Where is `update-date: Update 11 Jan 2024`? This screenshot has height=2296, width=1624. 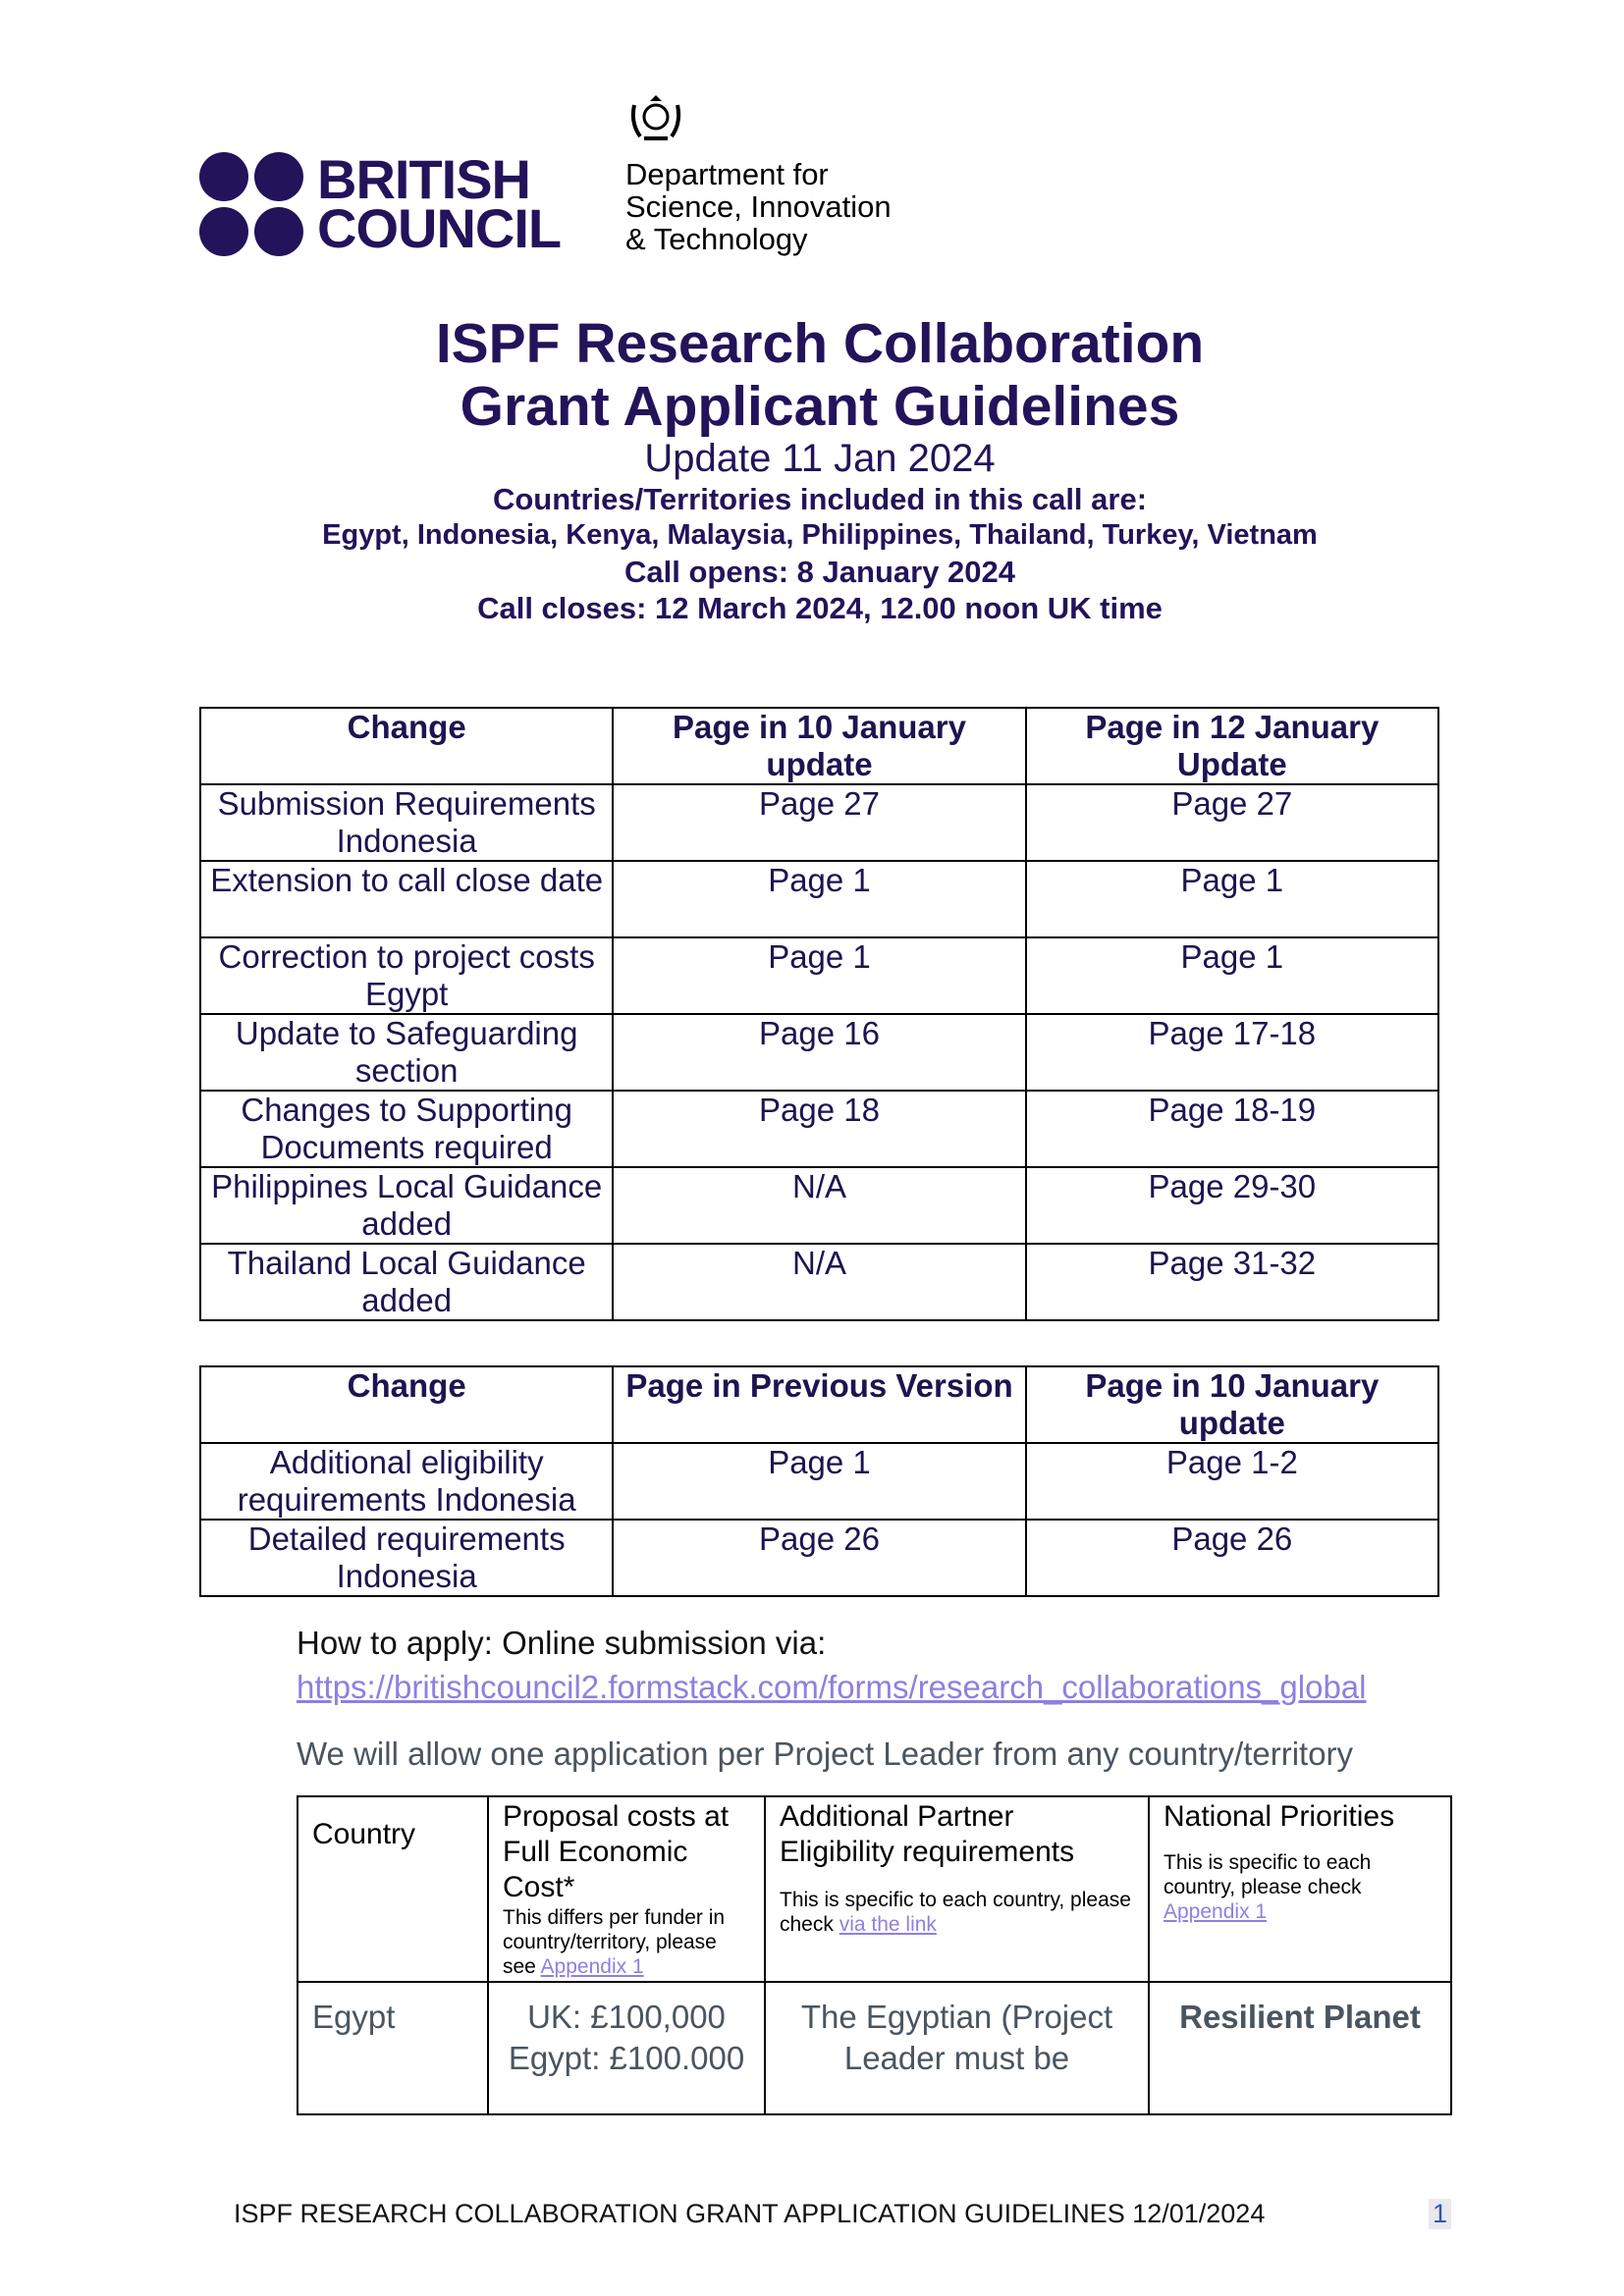 update-date: Update 11 Jan 2024 is located at coordinates (820, 458).